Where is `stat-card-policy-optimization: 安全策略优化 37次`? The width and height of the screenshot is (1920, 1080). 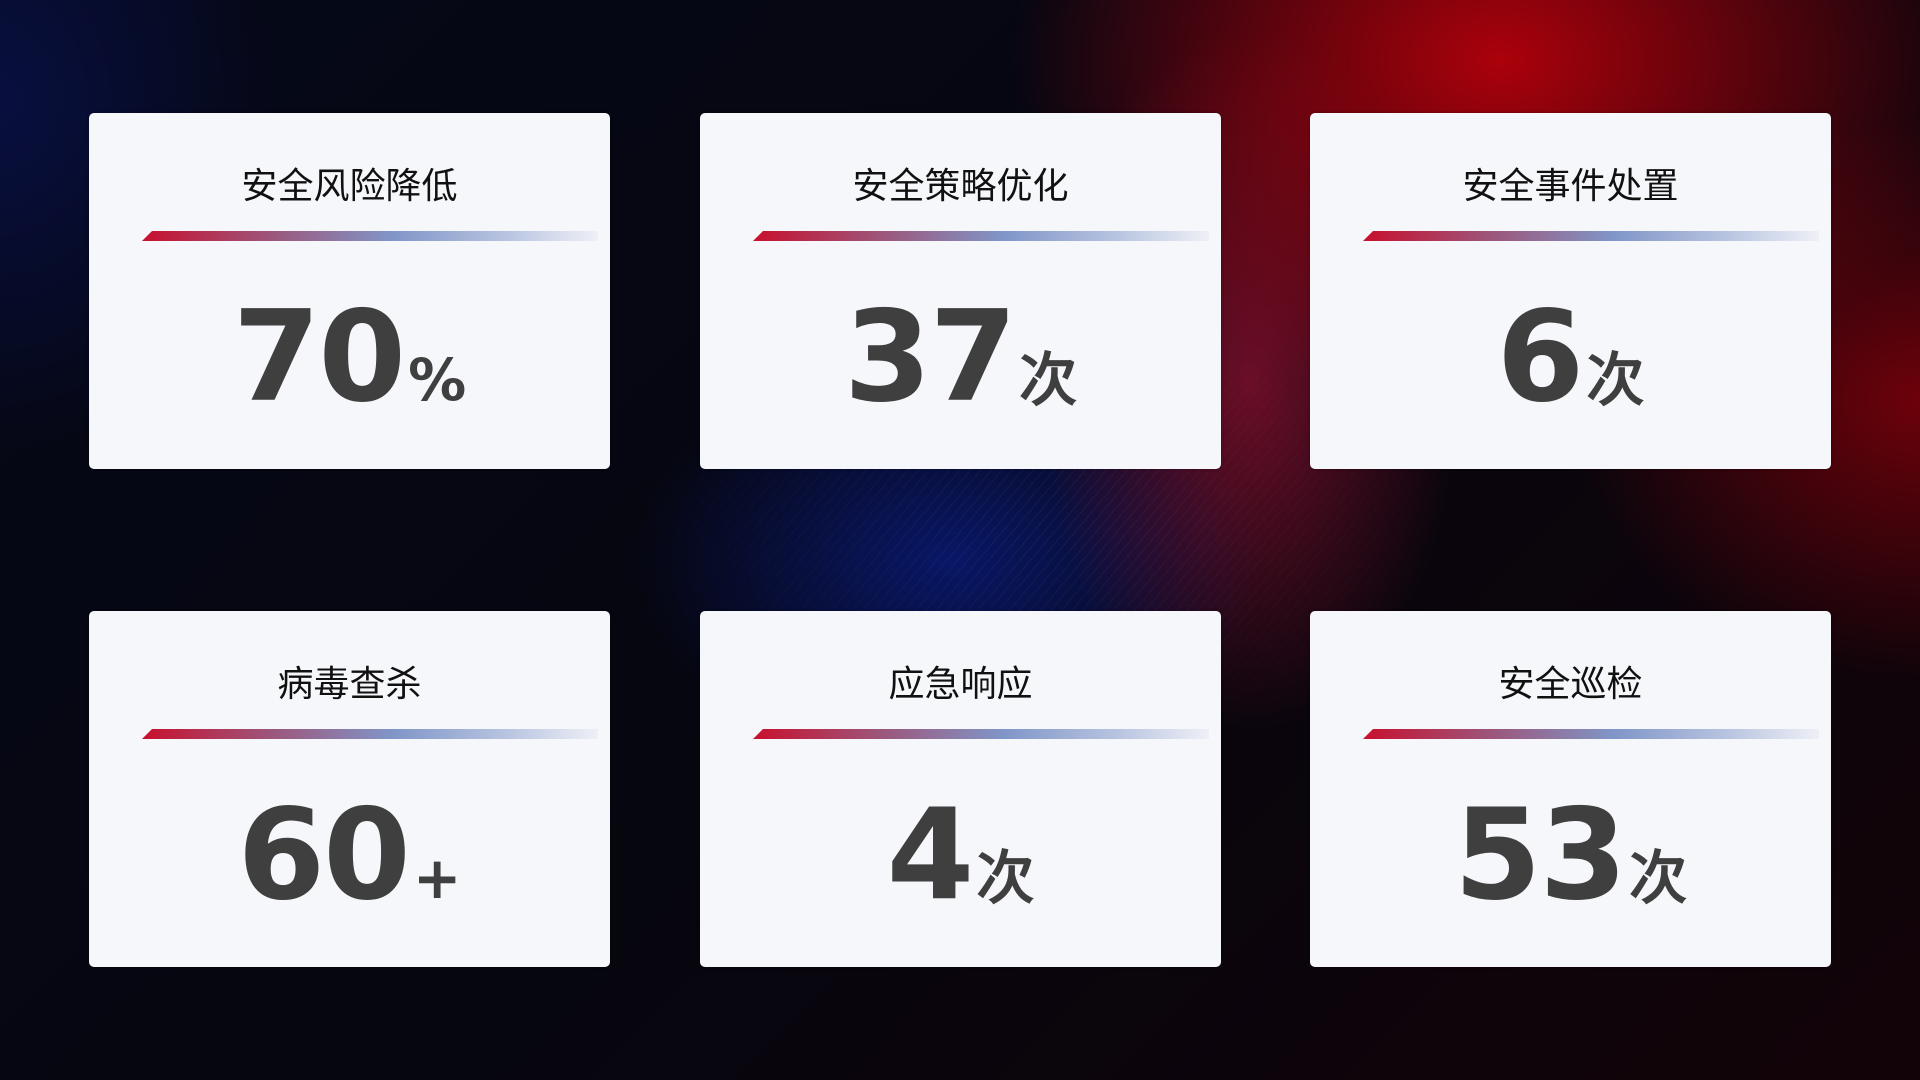 stat-card-policy-optimization: 安全策略优化 37次 is located at coordinates (960, 291).